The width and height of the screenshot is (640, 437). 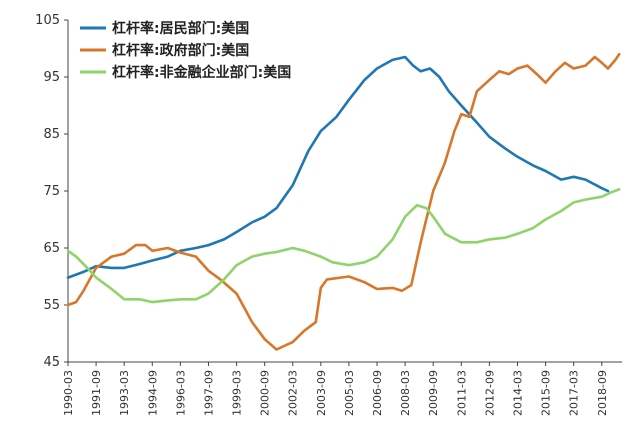 I want to click on x-tick-label: 2008-03, so click(x=405, y=393).